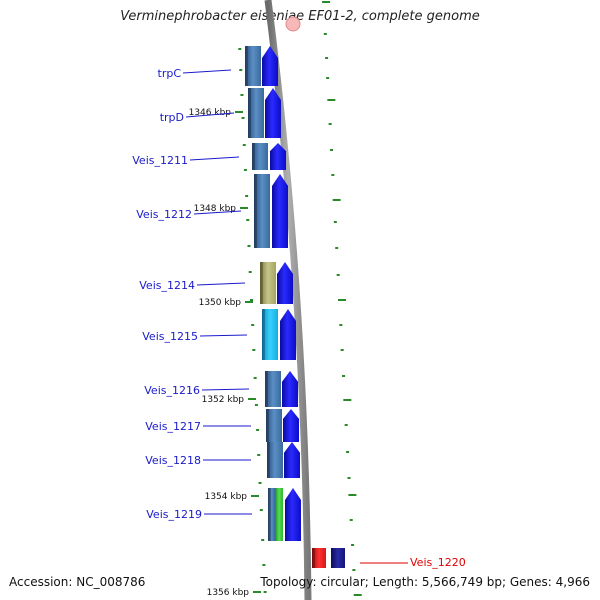 The height and width of the screenshot is (600, 600). I want to click on kbp-tick-label: 1352 kbp, so click(223, 400).